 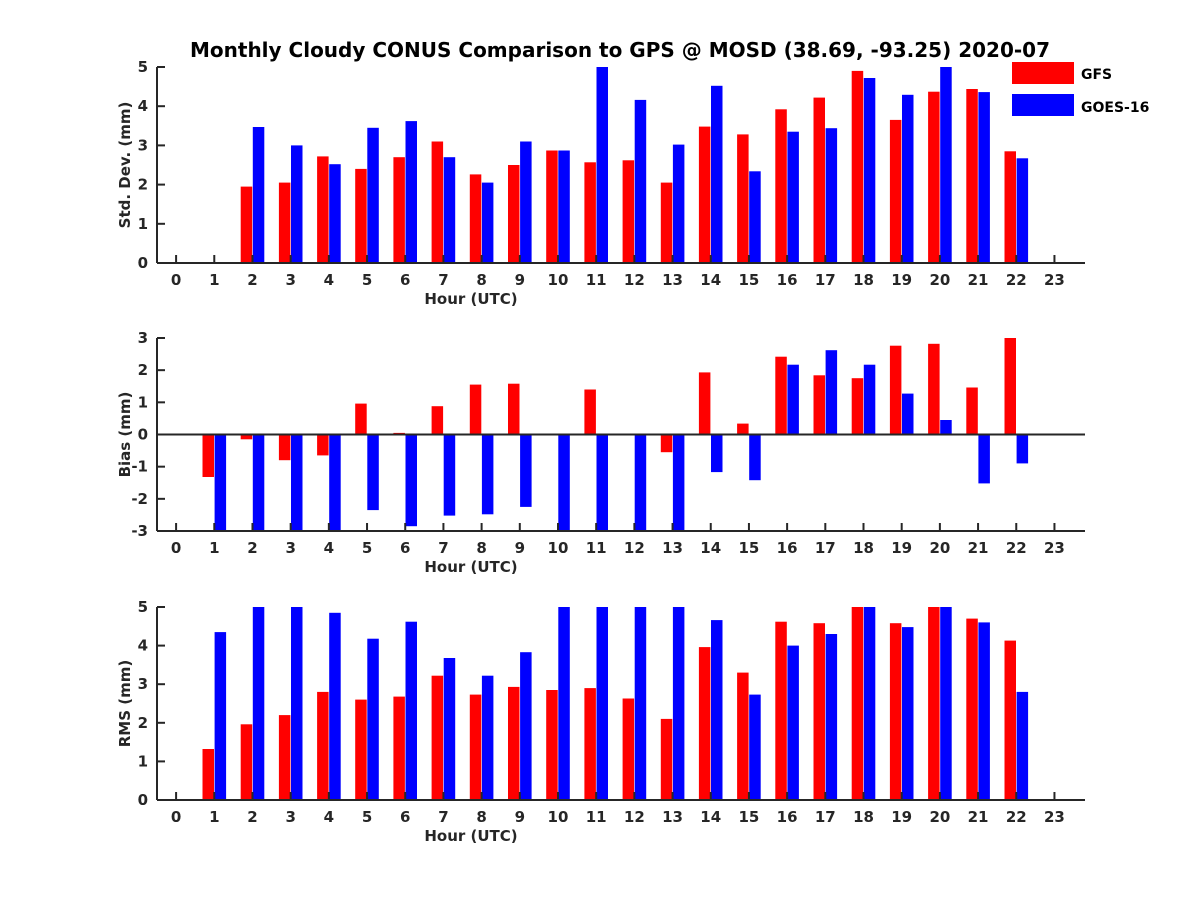 What do you see at coordinates (710, 817) in the screenshot?
I see `x-tick-label: 14` at bounding box center [710, 817].